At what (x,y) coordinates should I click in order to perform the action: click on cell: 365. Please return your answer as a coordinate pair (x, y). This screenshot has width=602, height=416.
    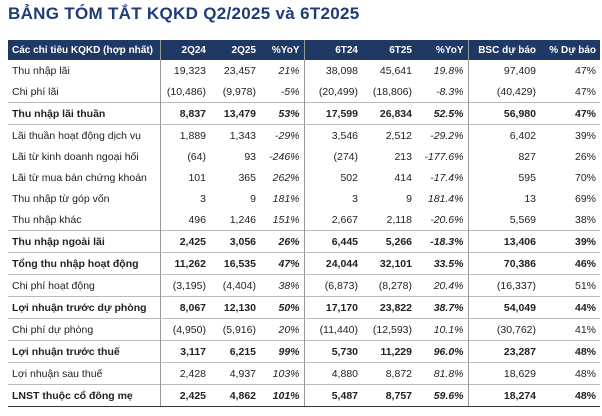
    Looking at the image, I should click on (247, 177).